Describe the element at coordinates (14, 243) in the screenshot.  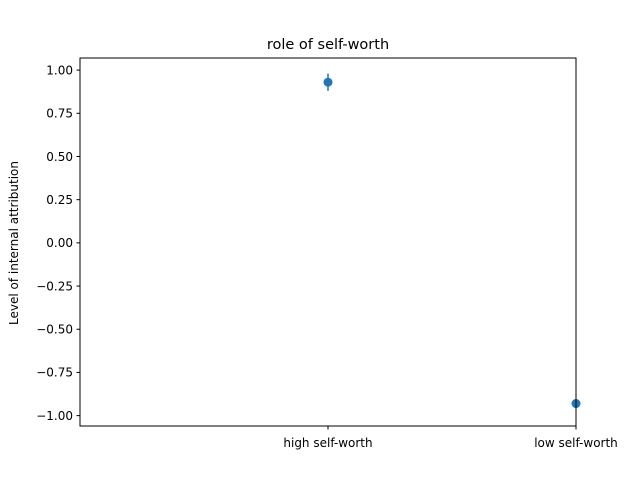
I see `y-axis-label: Level of internal attribution` at that location.